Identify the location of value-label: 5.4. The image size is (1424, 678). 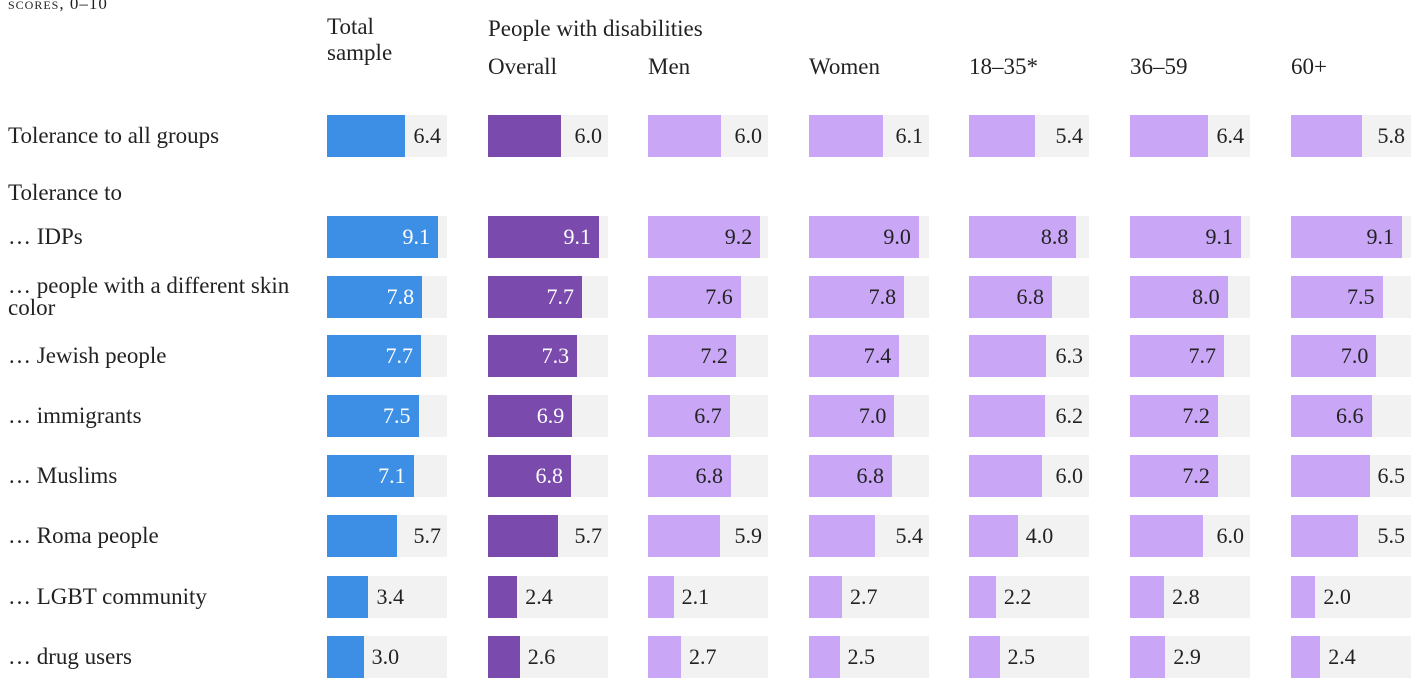
(909, 535).